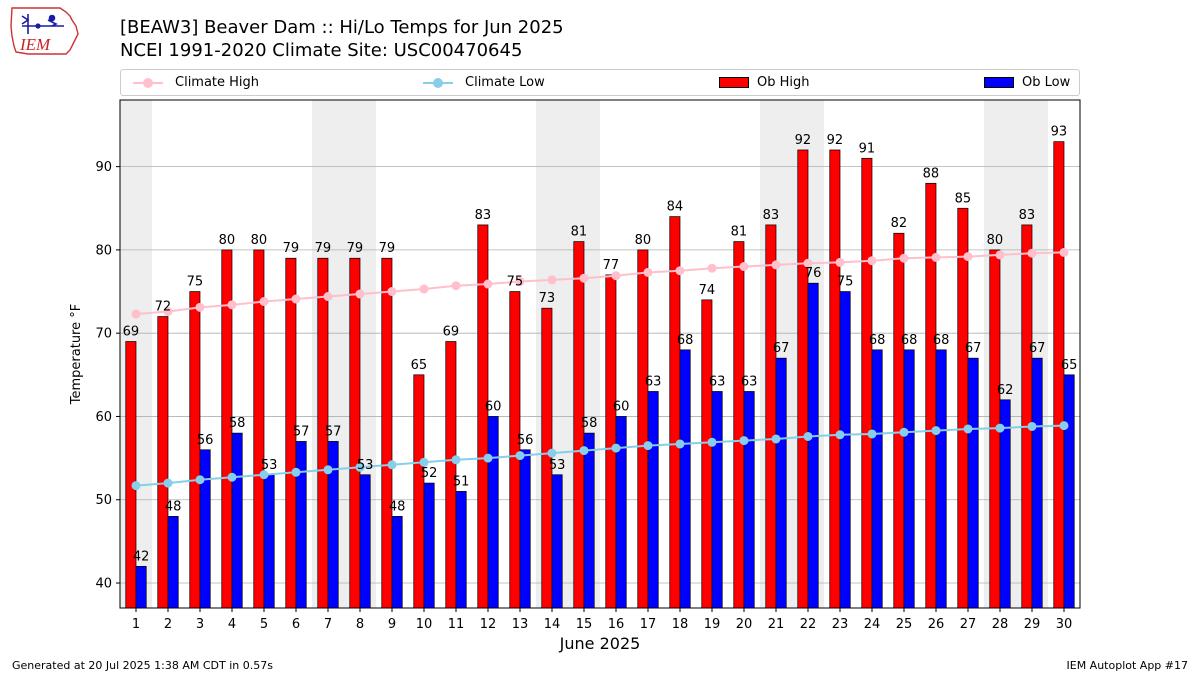  I want to click on ob-low-value-label: 63, so click(653, 381).